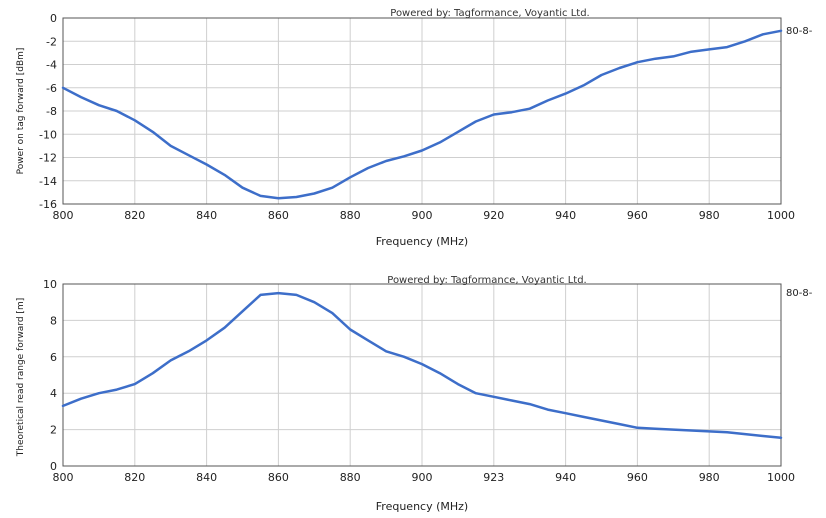 The width and height of the screenshot is (826, 518). Describe the element at coordinates (493, 477) in the screenshot. I see `x-tick-label: 923` at that location.